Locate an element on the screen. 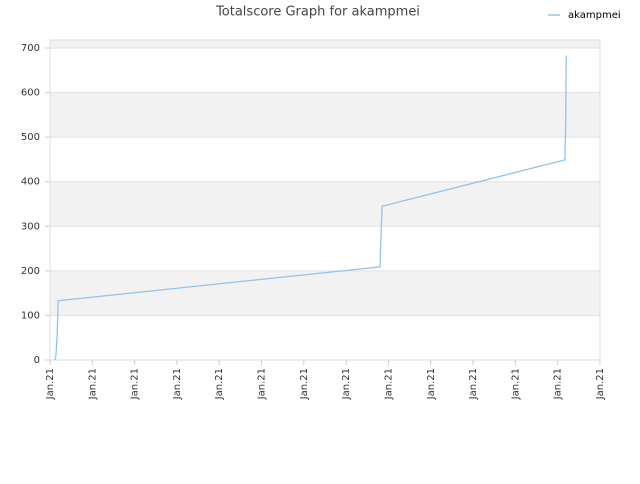 The height and width of the screenshot is (484, 640). legend-label: akampmei is located at coordinates (594, 15).